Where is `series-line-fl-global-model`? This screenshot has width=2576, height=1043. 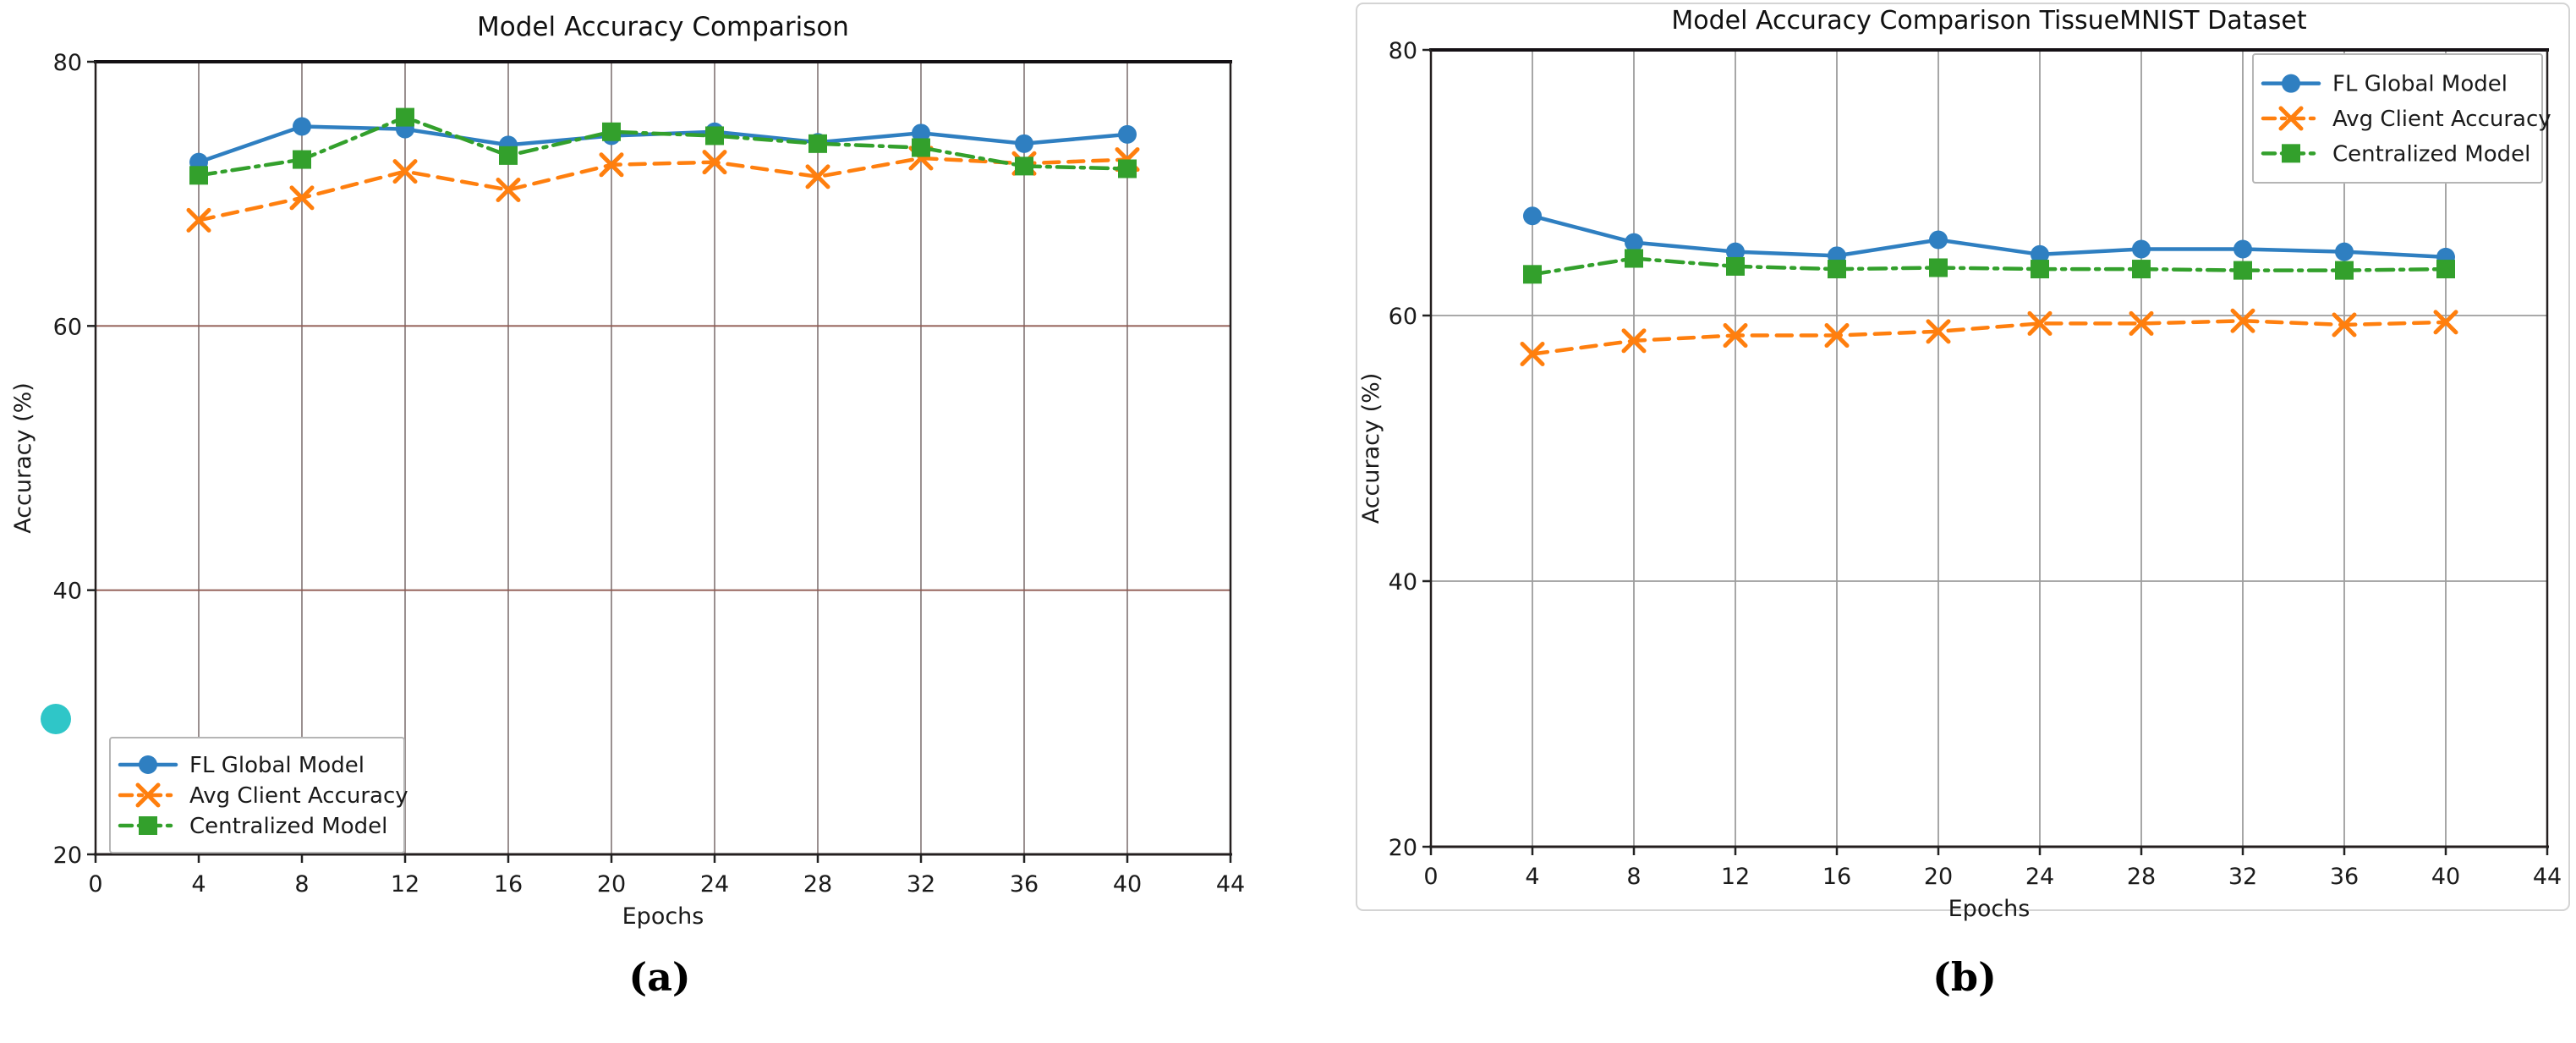
series-line-fl-global-model is located at coordinates (1989, 237).